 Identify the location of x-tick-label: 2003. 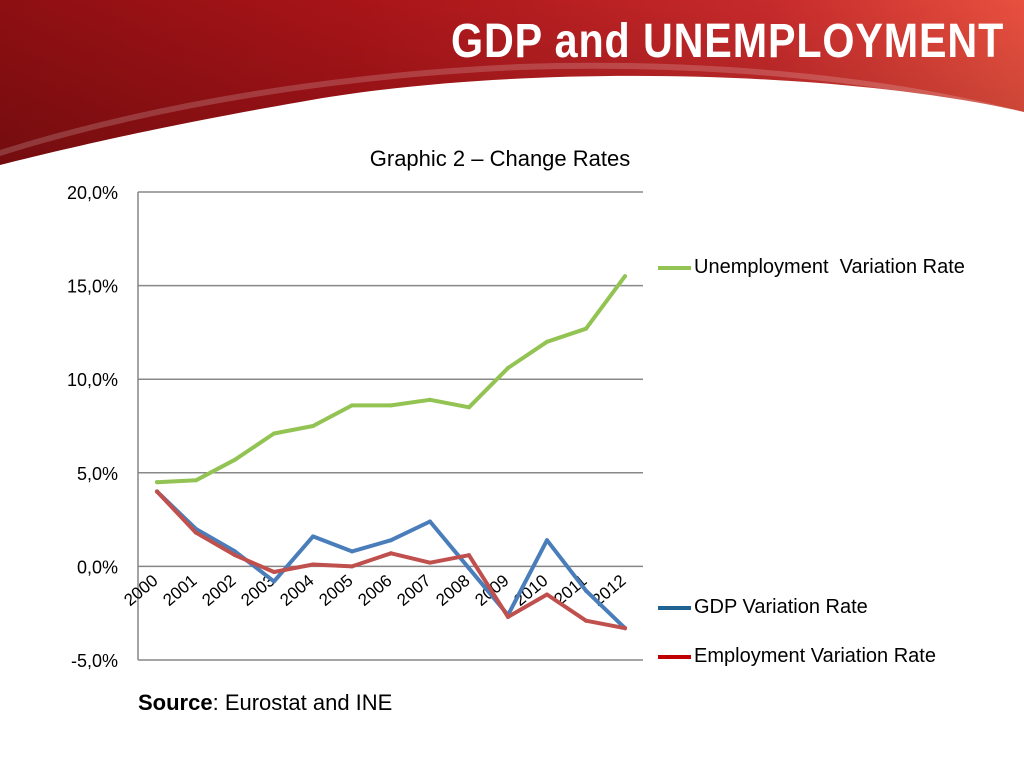
(257, 590).